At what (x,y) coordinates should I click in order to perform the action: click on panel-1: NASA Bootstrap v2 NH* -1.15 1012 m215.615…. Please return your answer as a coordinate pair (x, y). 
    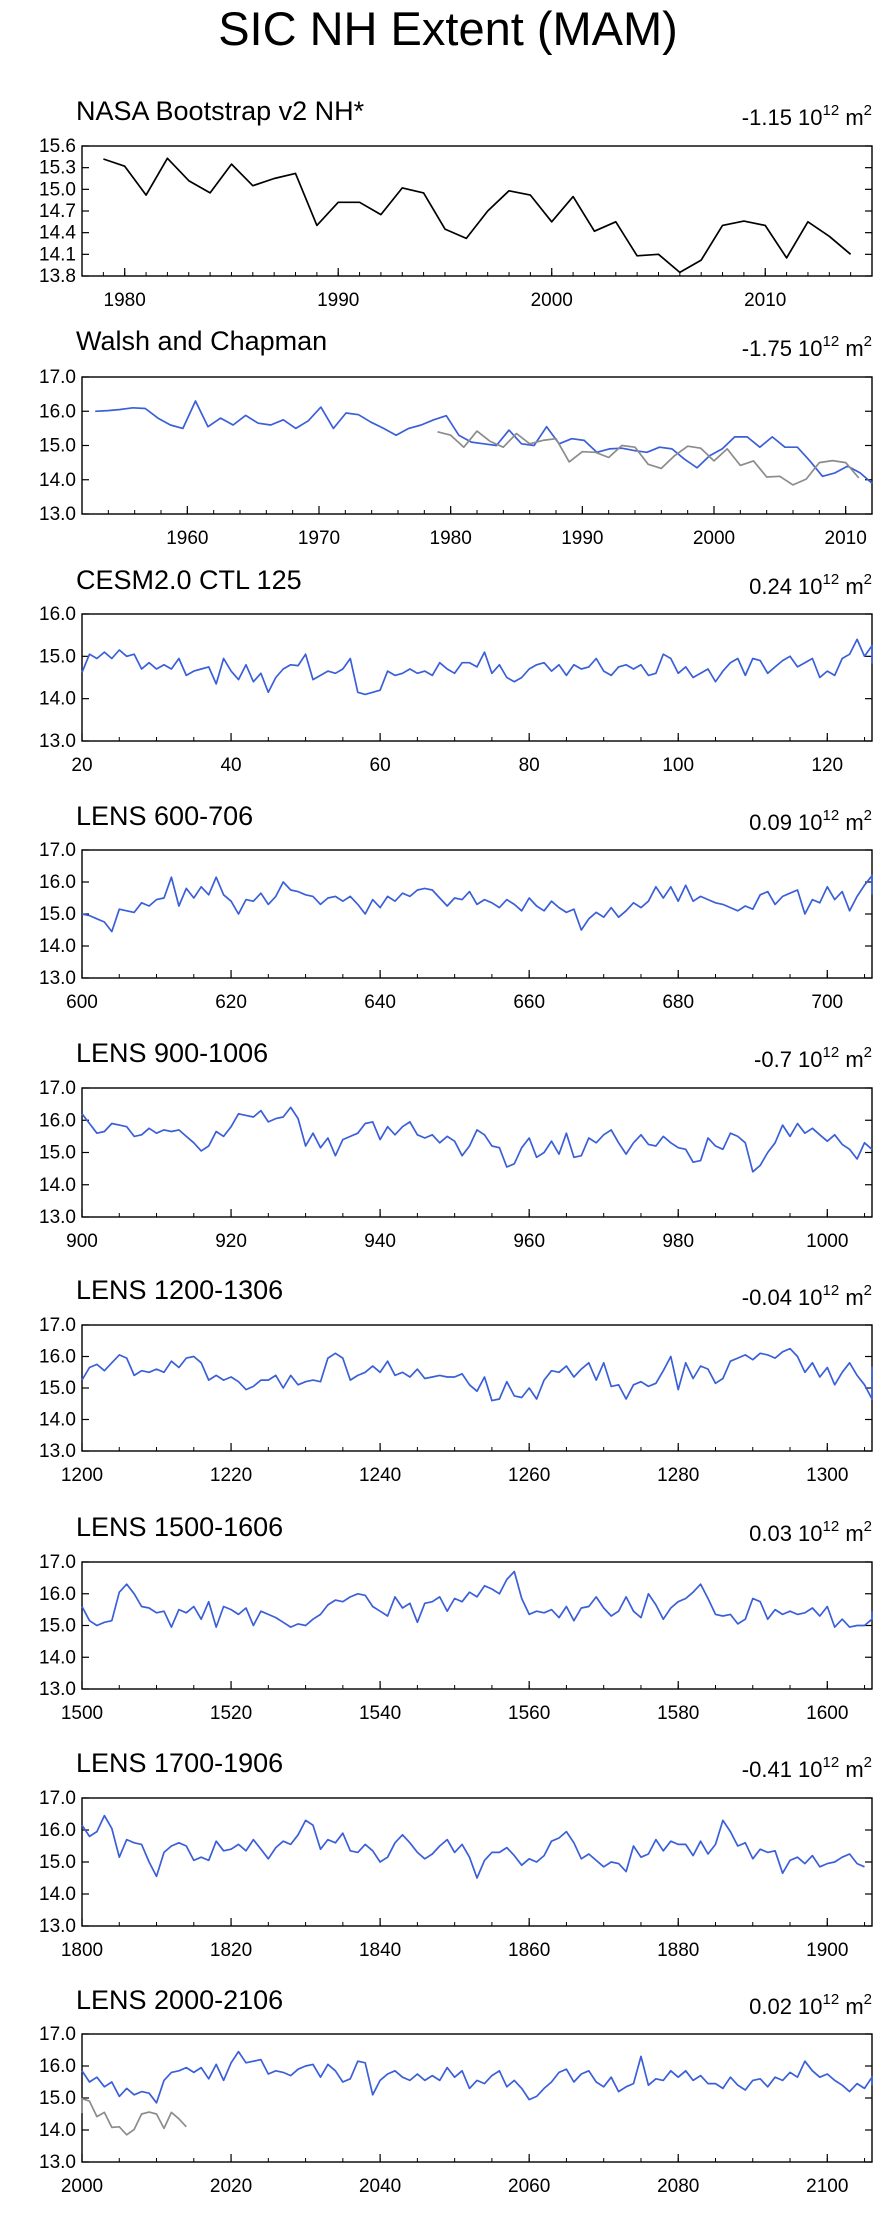
    Looking at the image, I should click on (456, 203).